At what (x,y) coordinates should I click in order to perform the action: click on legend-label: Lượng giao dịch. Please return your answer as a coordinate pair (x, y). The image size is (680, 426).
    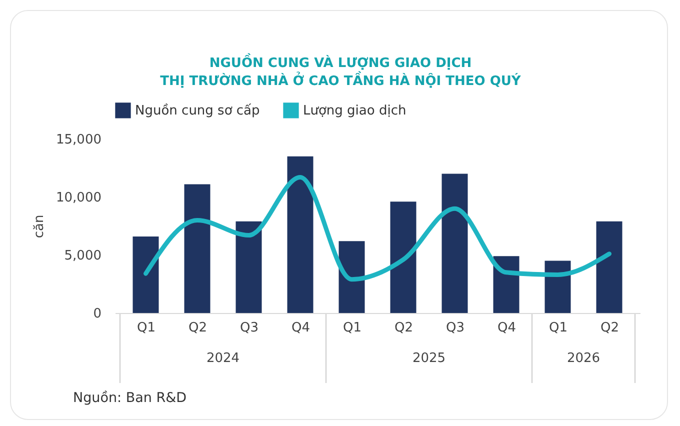
    Looking at the image, I should click on (354, 110).